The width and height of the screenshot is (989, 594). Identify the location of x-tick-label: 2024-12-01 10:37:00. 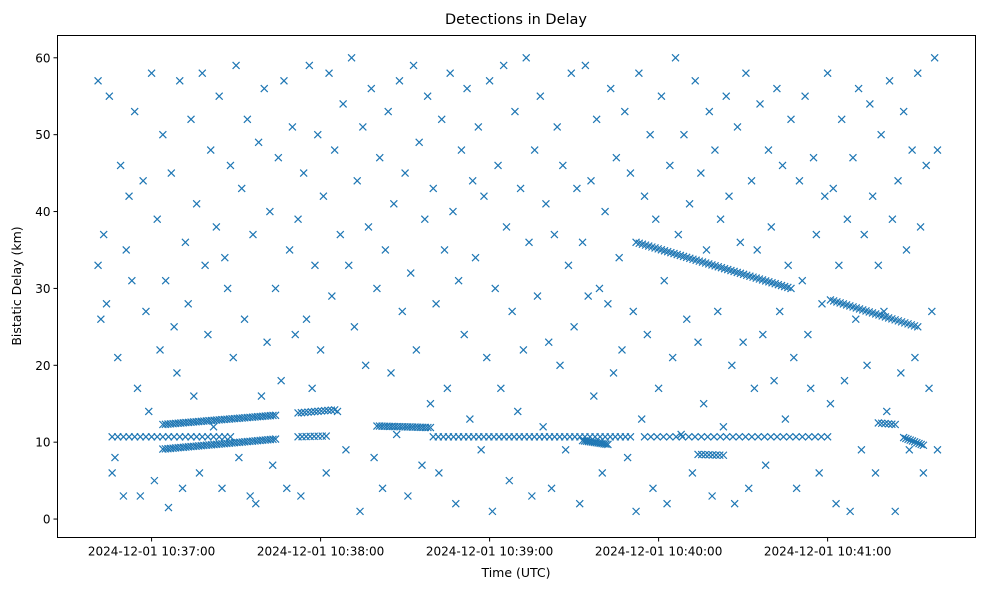
(151, 552).